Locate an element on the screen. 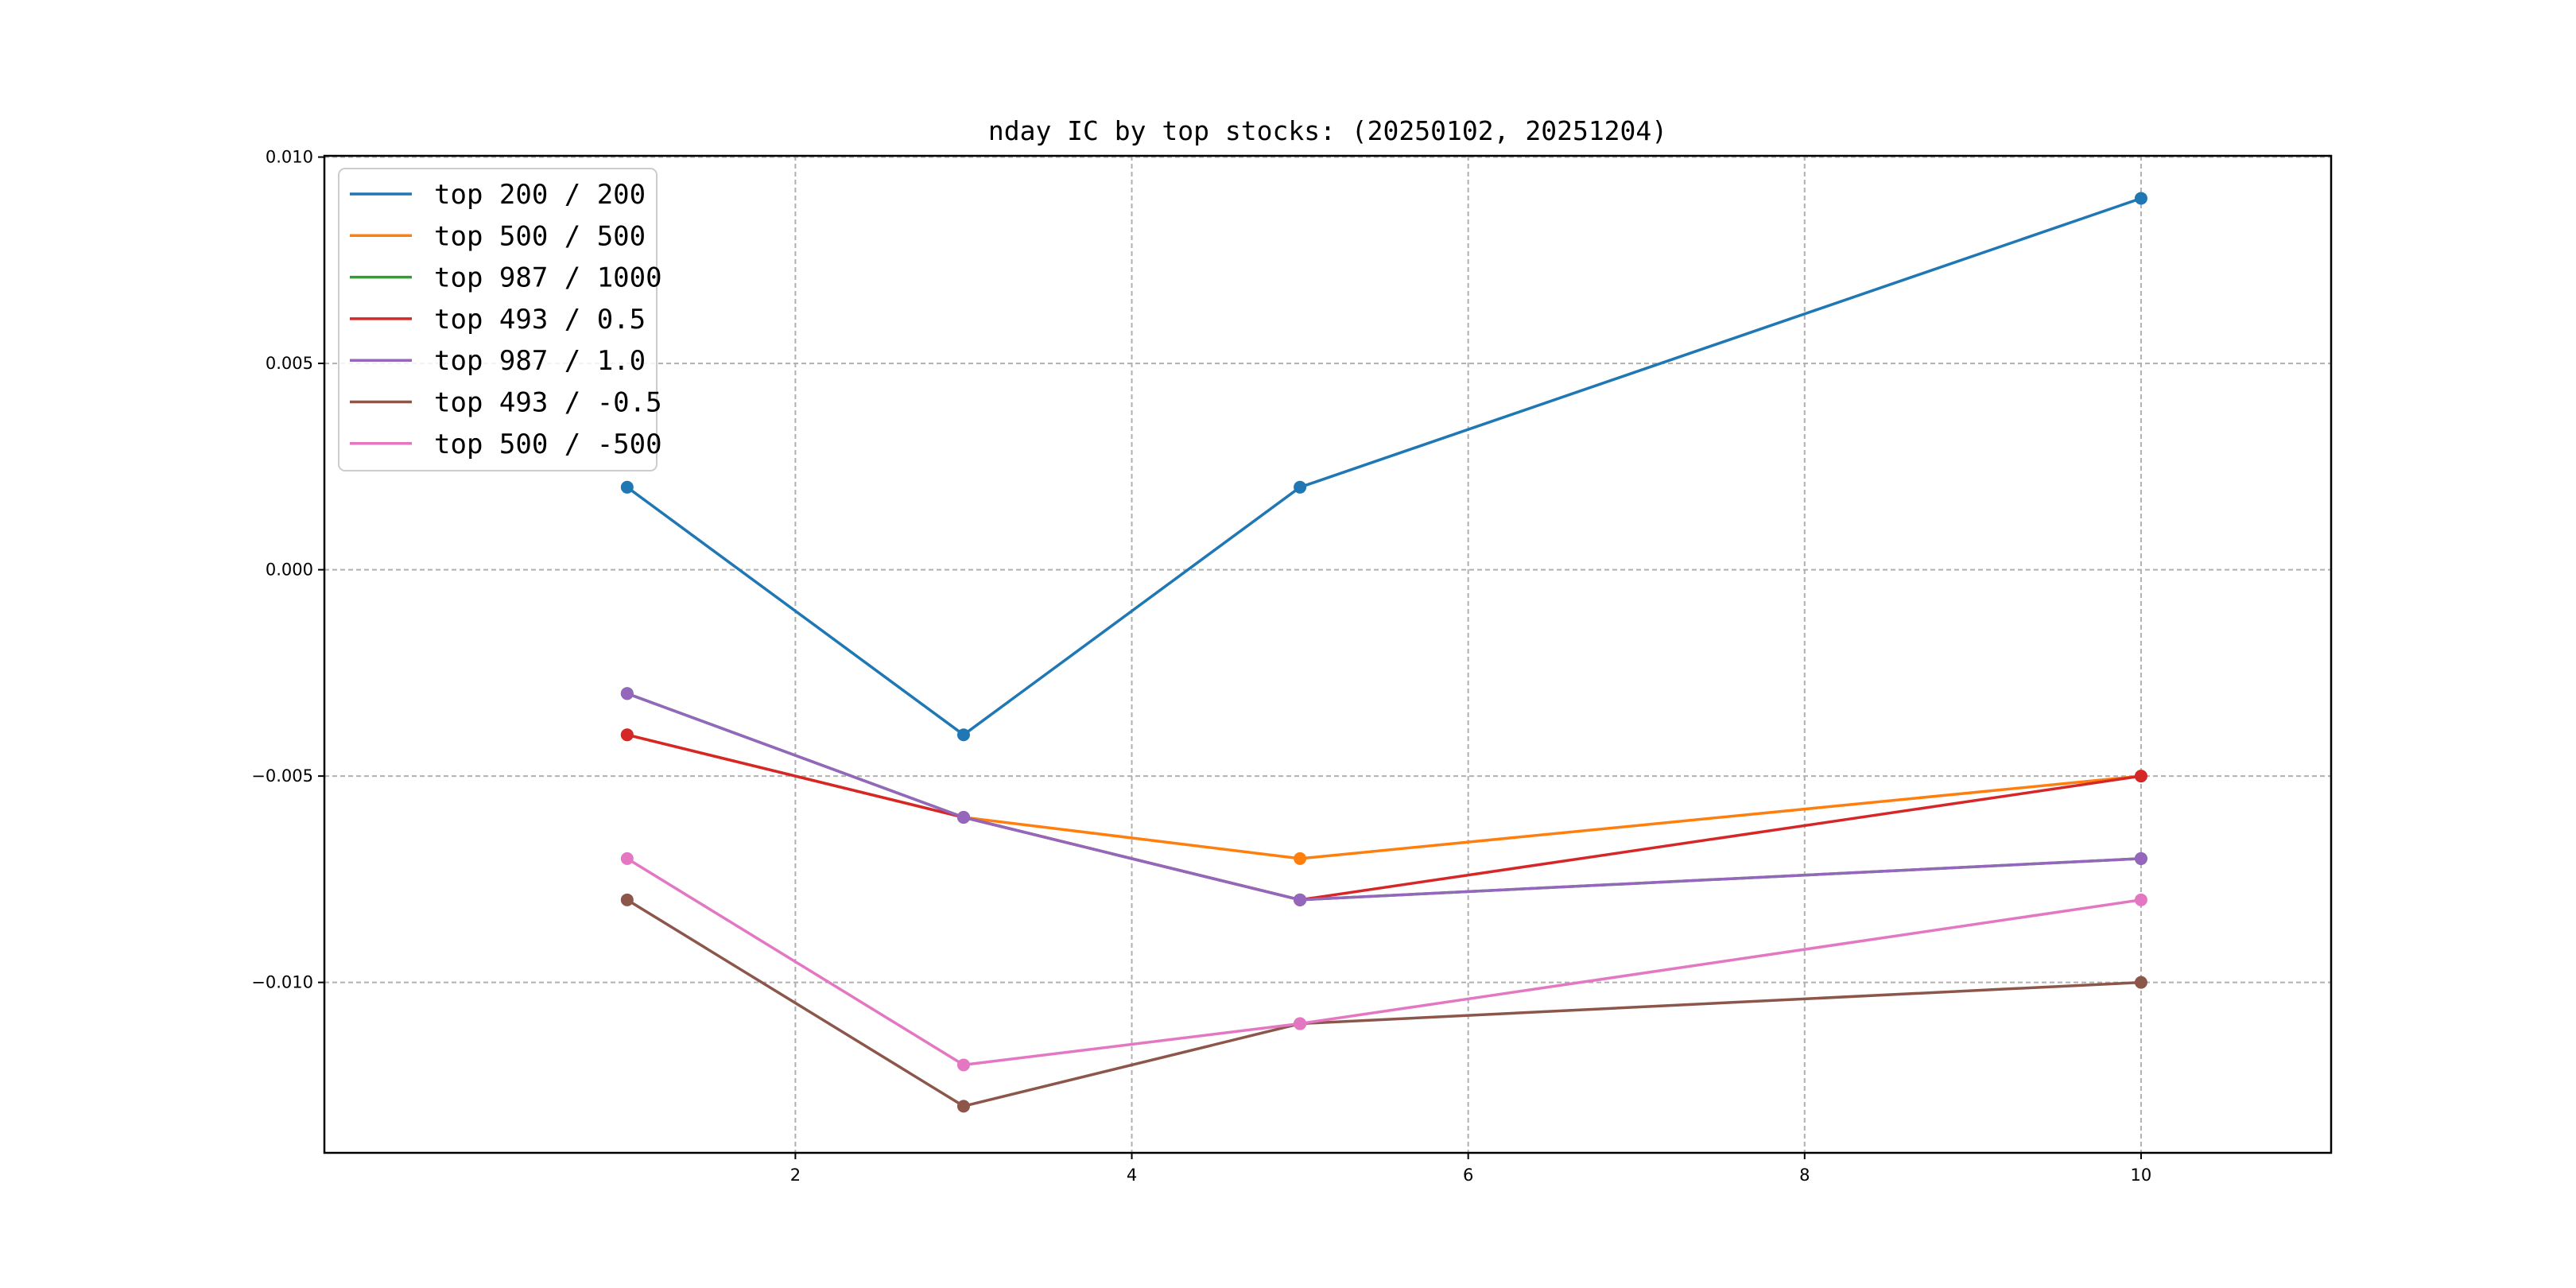  x-tick-label: 4 is located at coordinates (1132, 1175).